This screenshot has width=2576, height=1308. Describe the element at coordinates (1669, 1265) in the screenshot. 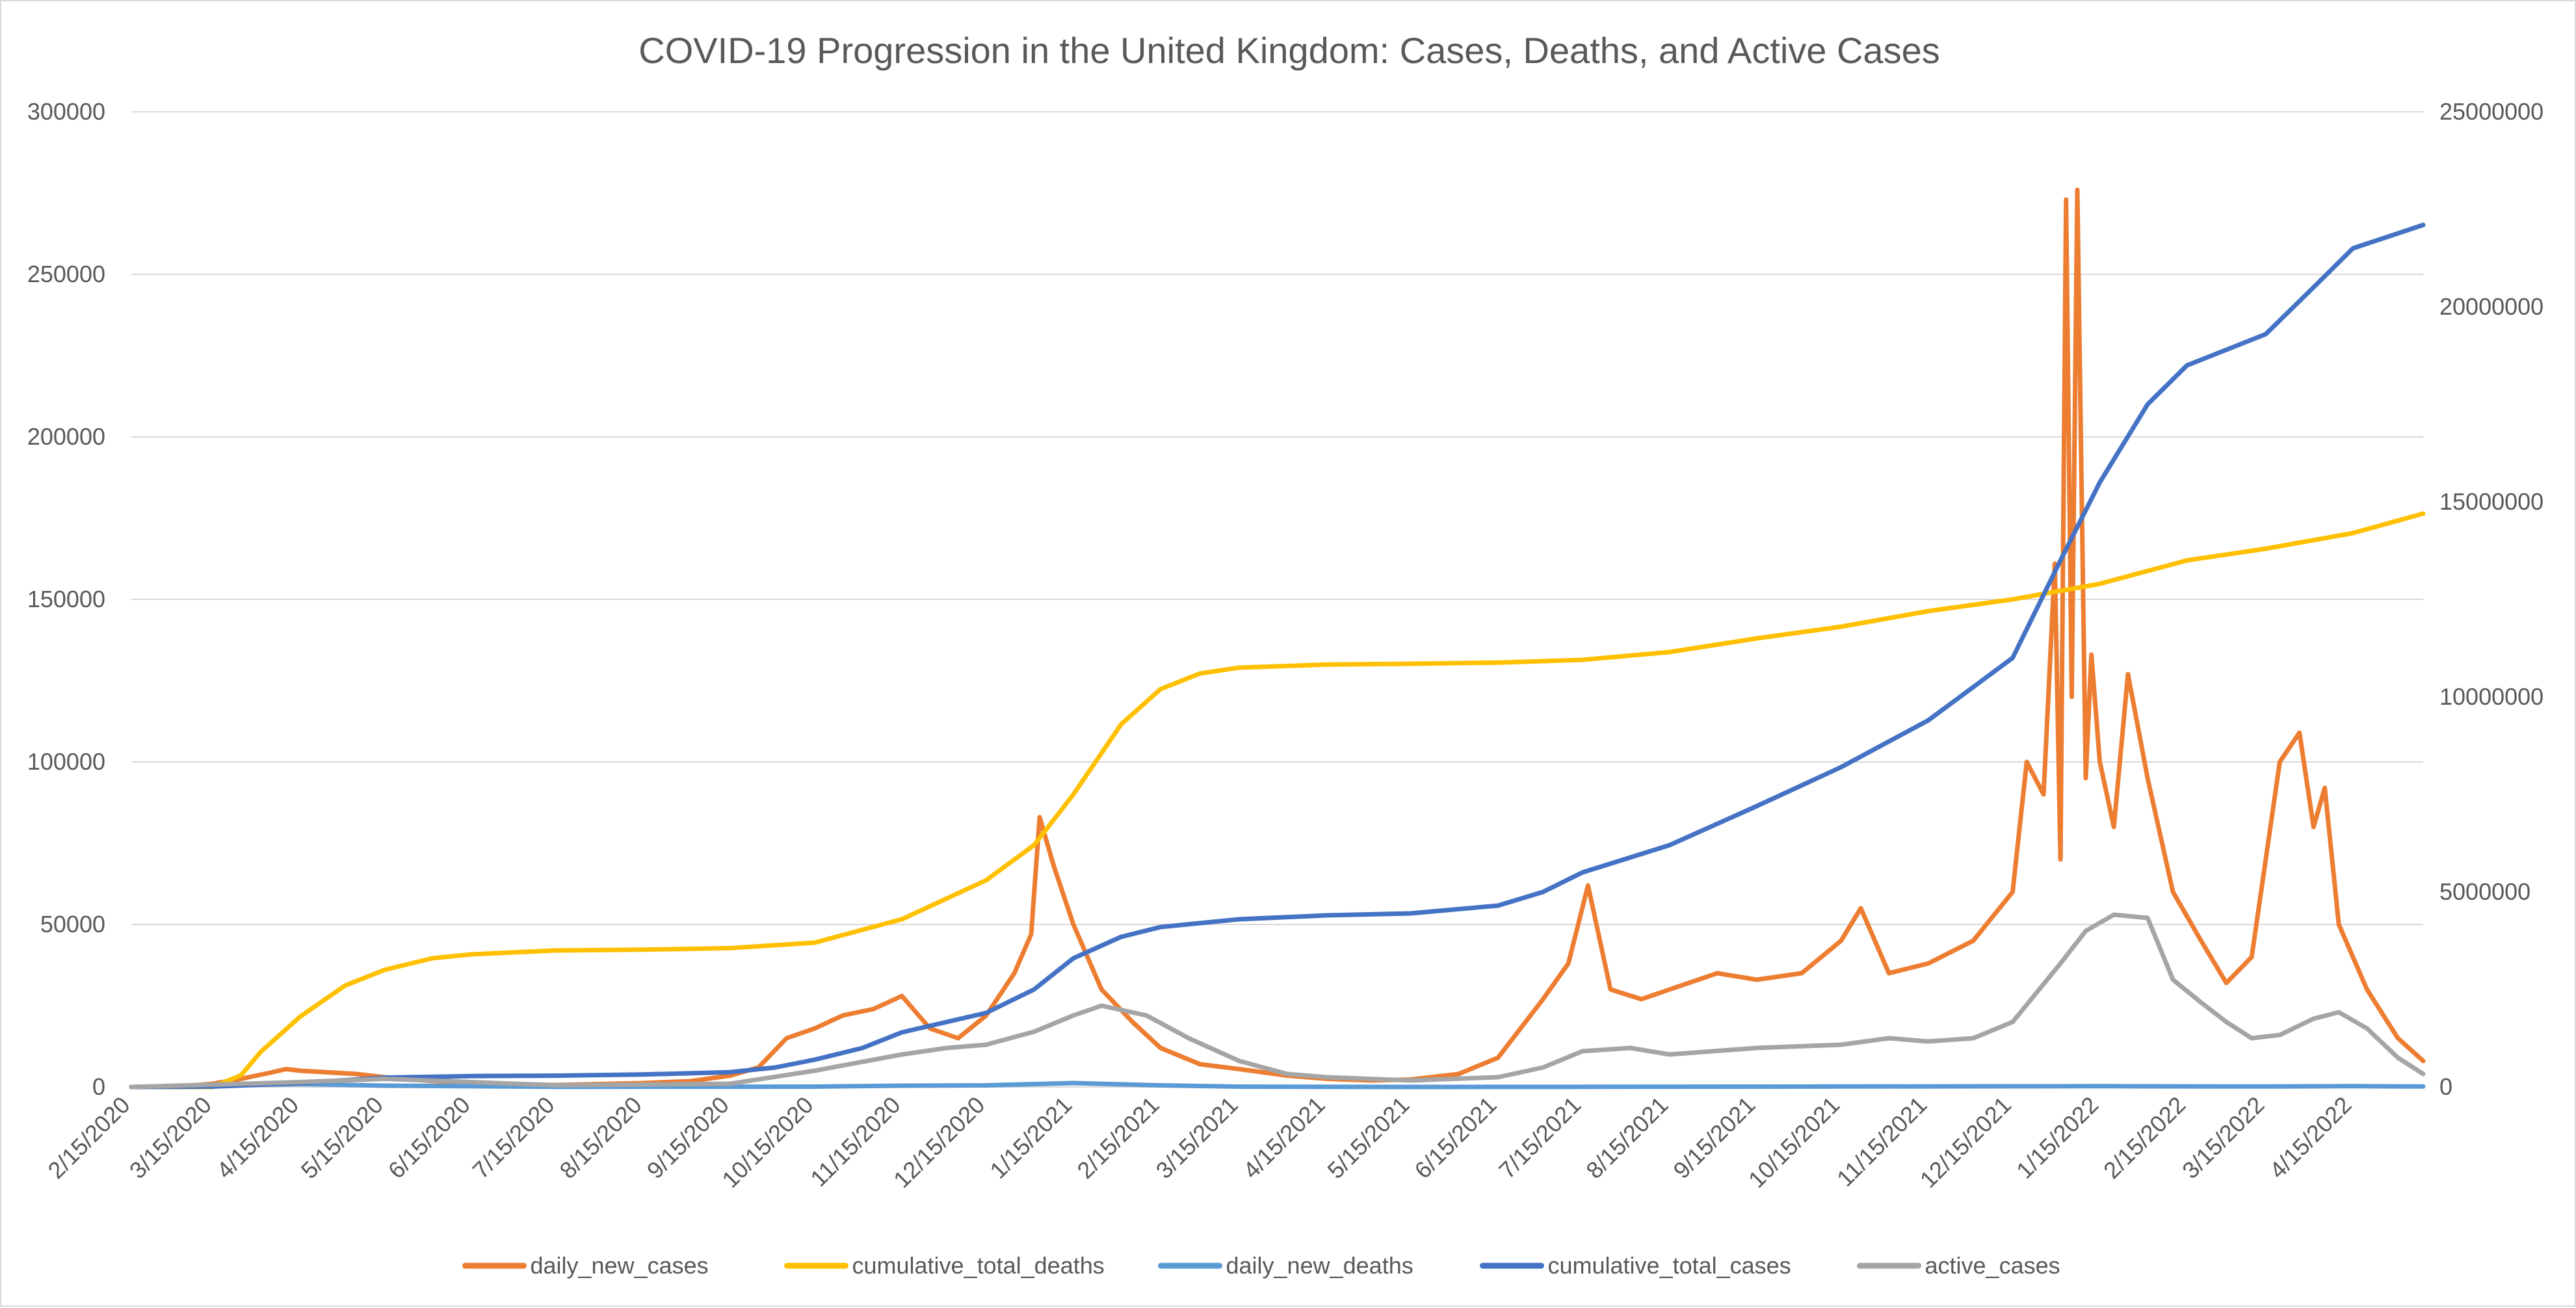

I see `legend-label: cumulative_total_cases` at that location.